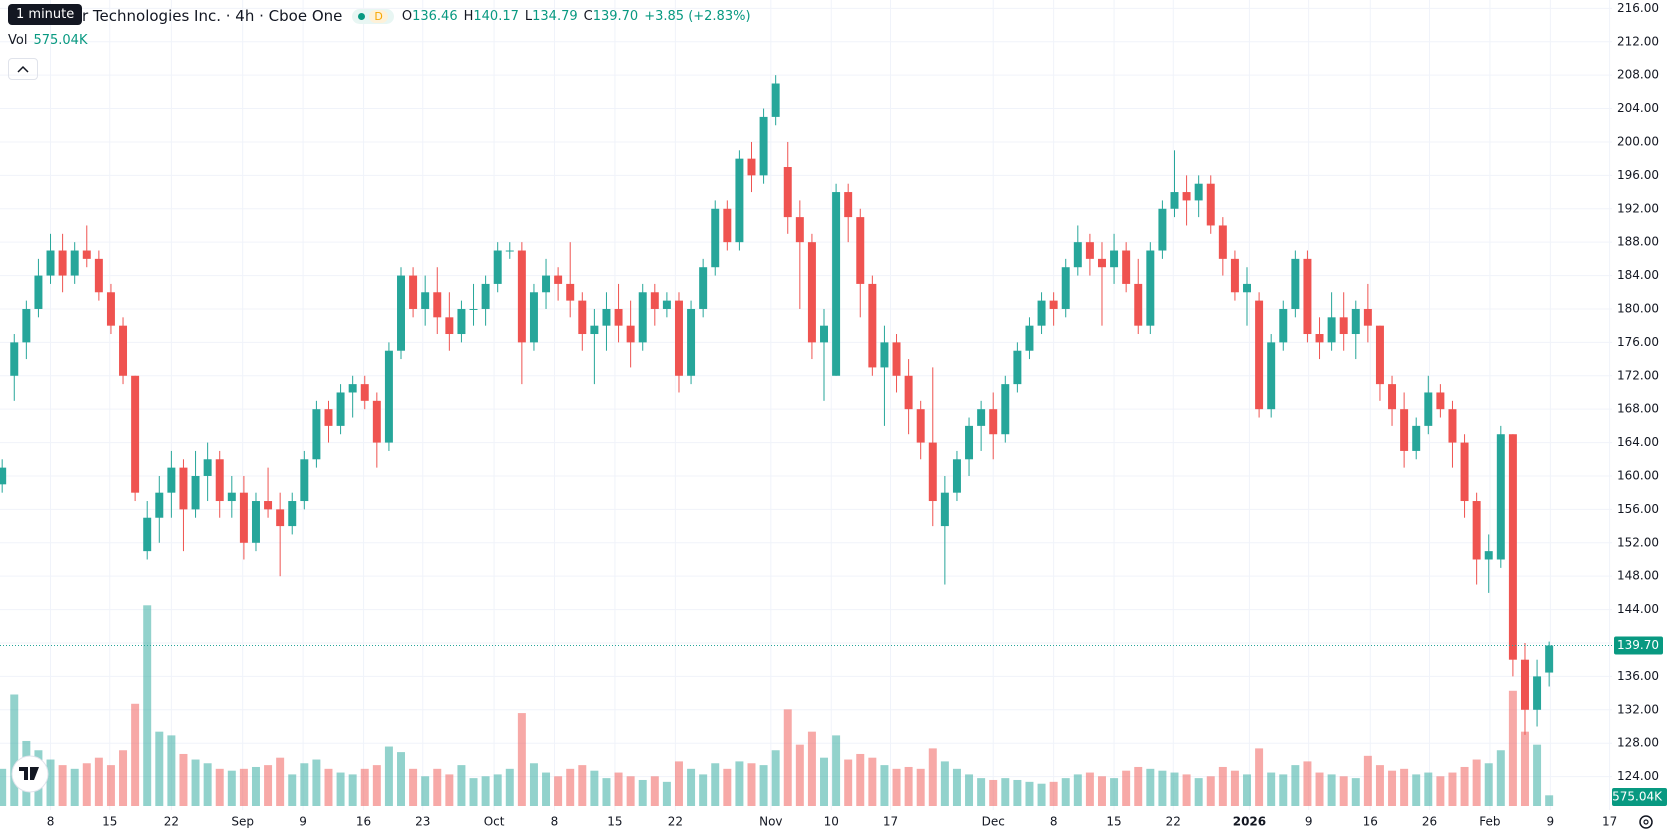  What do you see at coordinates (614, 822) in the screenshot?
I see `x-tick-label: 15` at bounding box center [614, 822].